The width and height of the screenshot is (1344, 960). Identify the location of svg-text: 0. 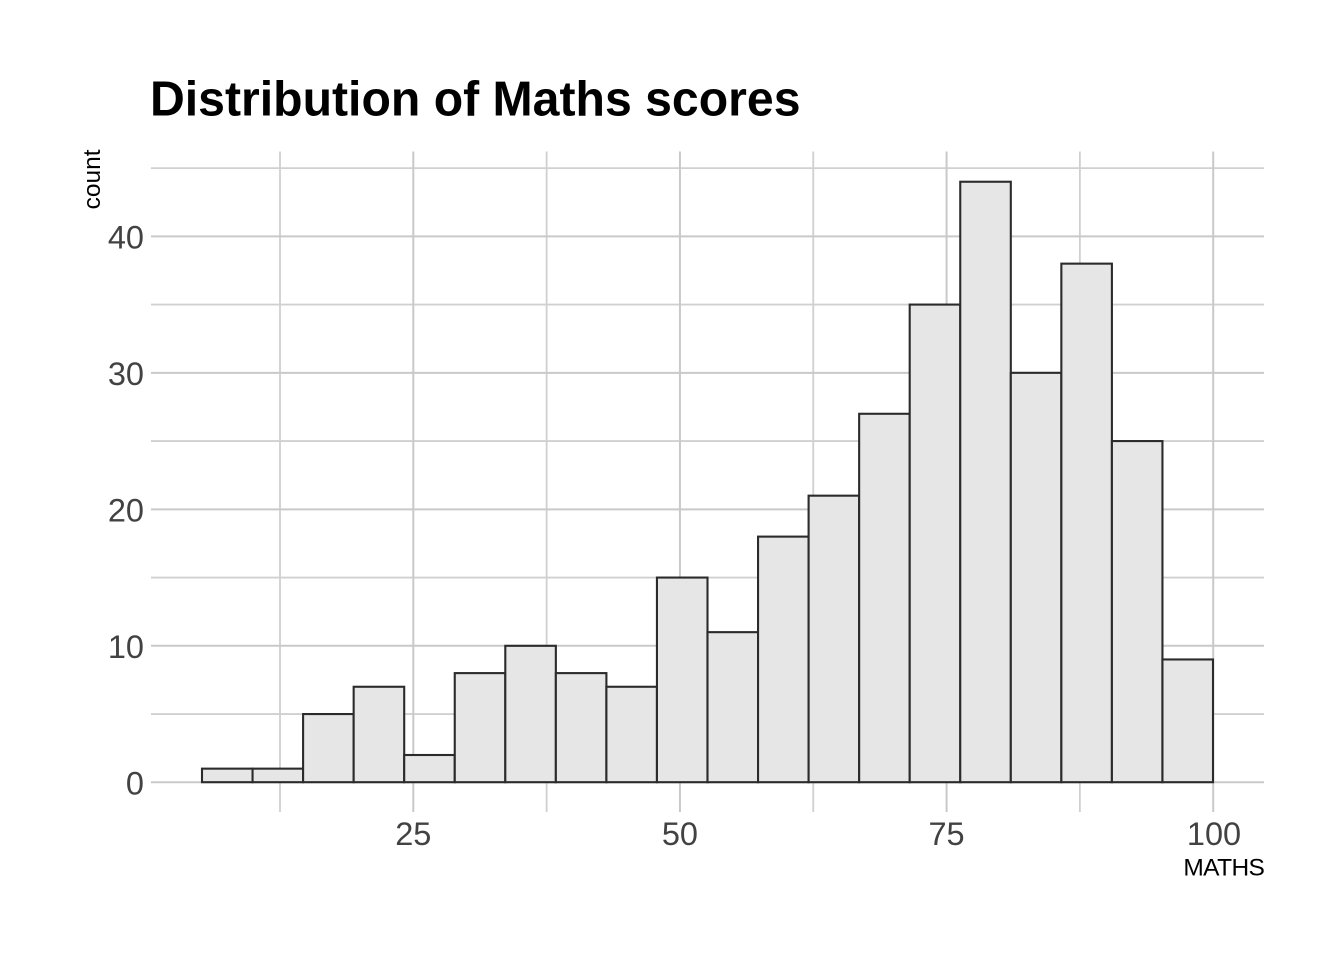
(135, 784).